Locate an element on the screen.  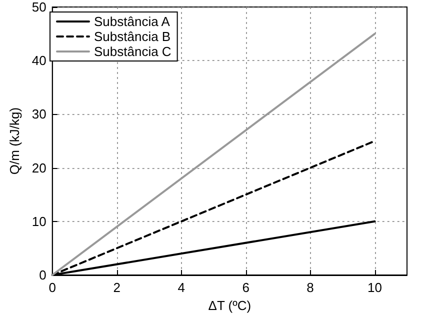
x-axis-title: ΔT (ºC) is located at coordinates (230, 305).